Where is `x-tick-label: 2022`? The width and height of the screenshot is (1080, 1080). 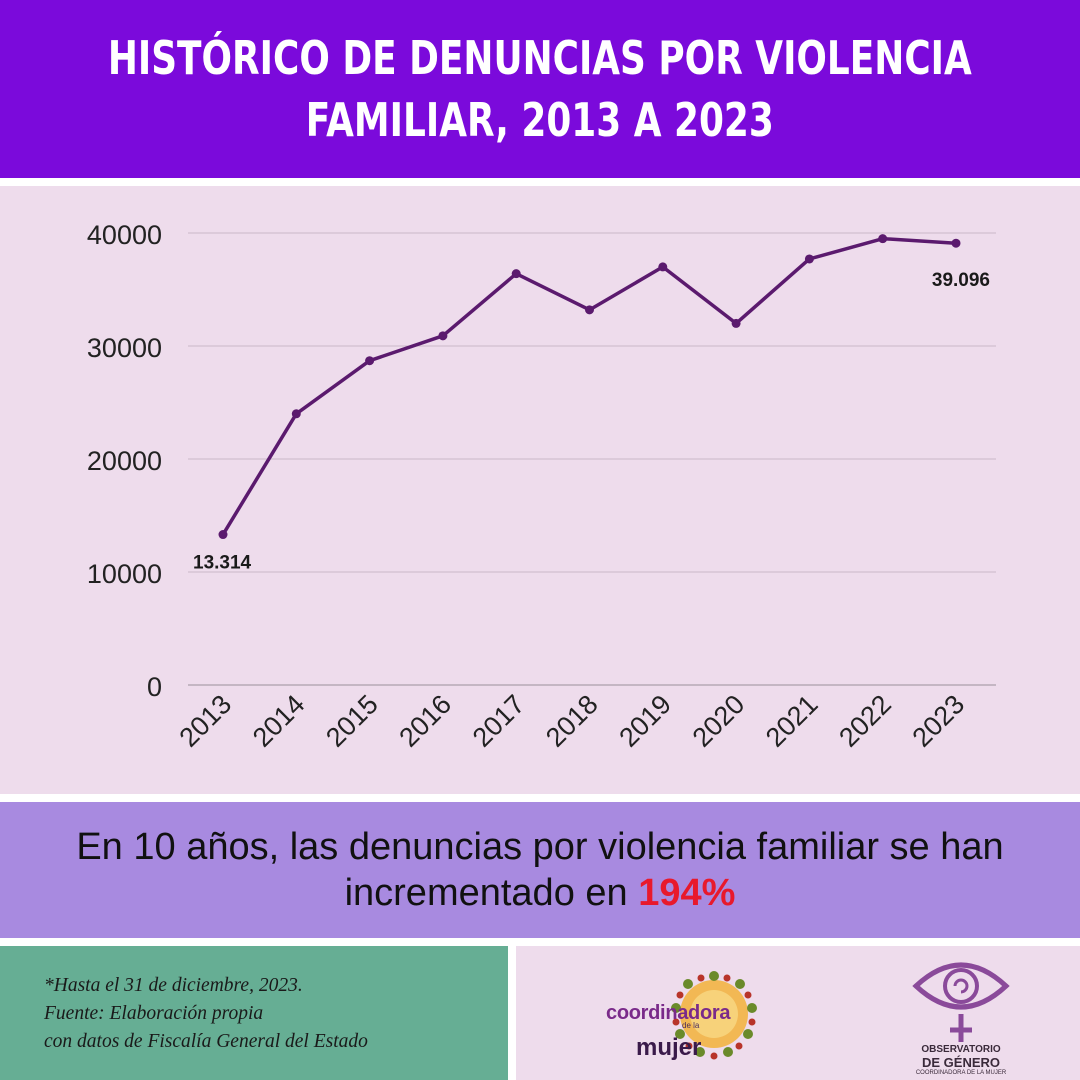 x-tick-label: 2022 is located at coordinates (865, 721).